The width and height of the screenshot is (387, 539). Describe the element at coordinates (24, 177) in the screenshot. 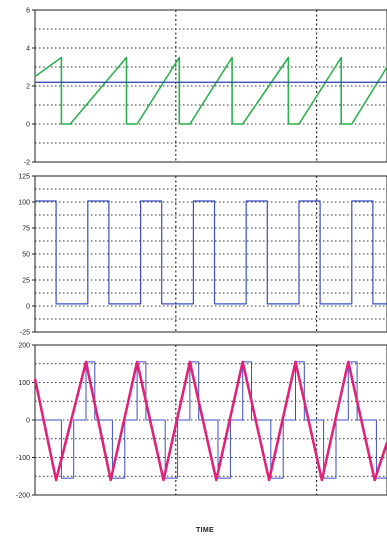

I see `y-tick-label: 125` at that location.